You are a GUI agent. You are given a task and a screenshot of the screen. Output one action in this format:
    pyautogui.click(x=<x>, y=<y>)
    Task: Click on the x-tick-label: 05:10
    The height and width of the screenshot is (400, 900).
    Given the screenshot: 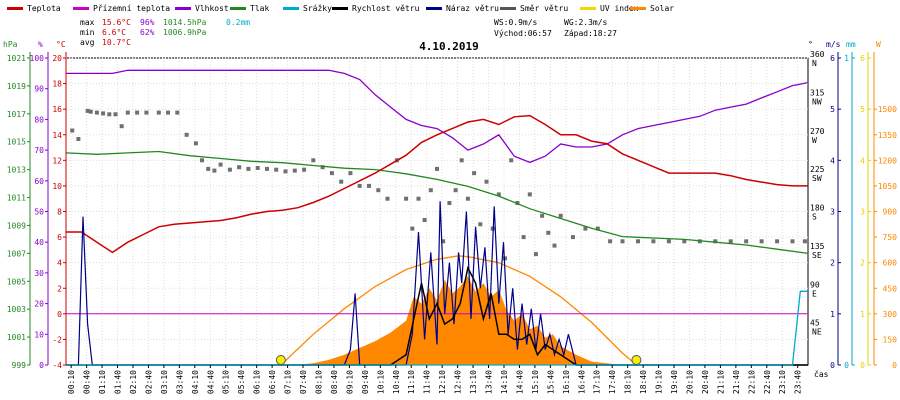 What is the action you would take?
    pyautogui.click(x=226, y=382)
    